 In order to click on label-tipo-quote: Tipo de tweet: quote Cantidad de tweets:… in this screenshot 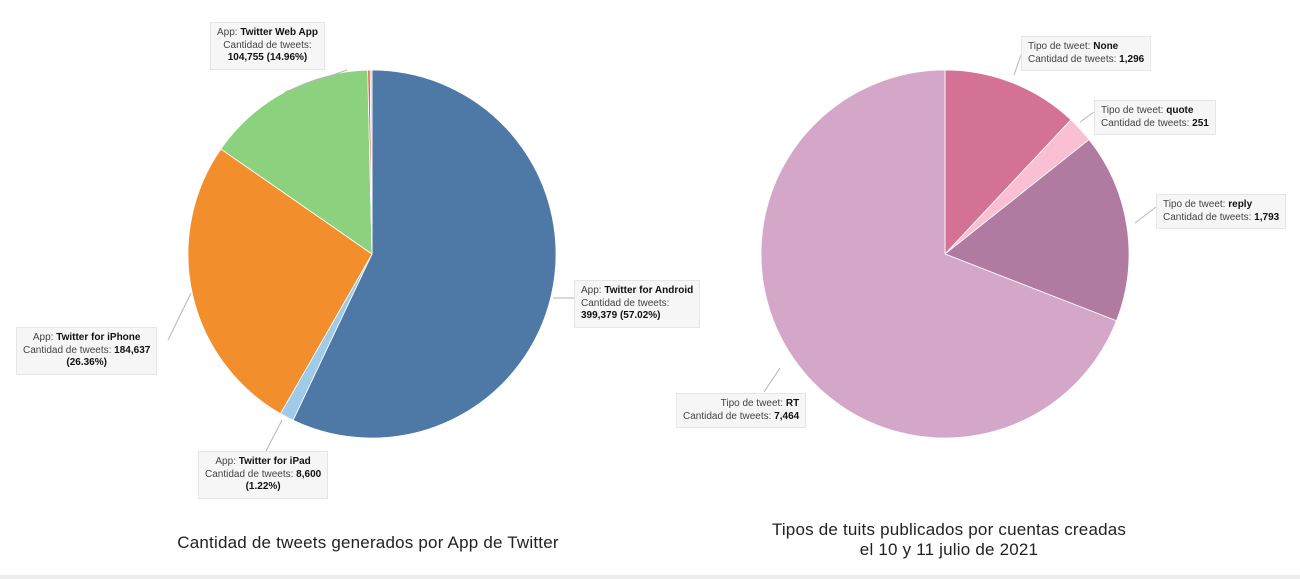, I will do `click(1155, 117)`.